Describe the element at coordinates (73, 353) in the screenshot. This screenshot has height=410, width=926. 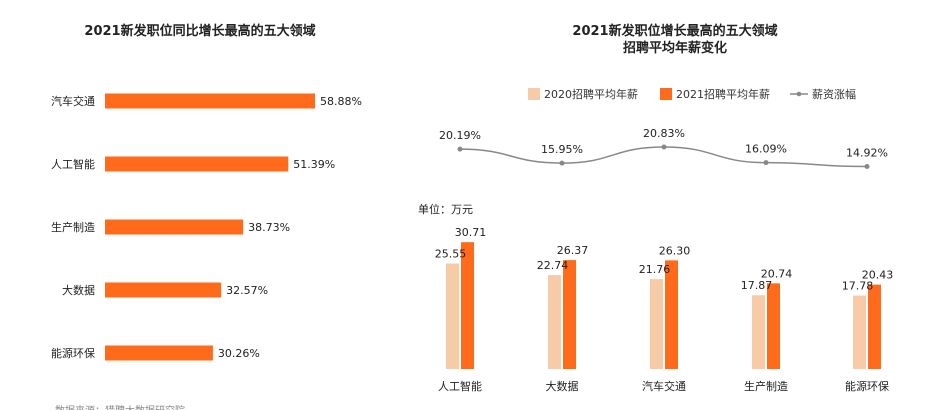
I see `left-category-label: 能源环保` at that location.